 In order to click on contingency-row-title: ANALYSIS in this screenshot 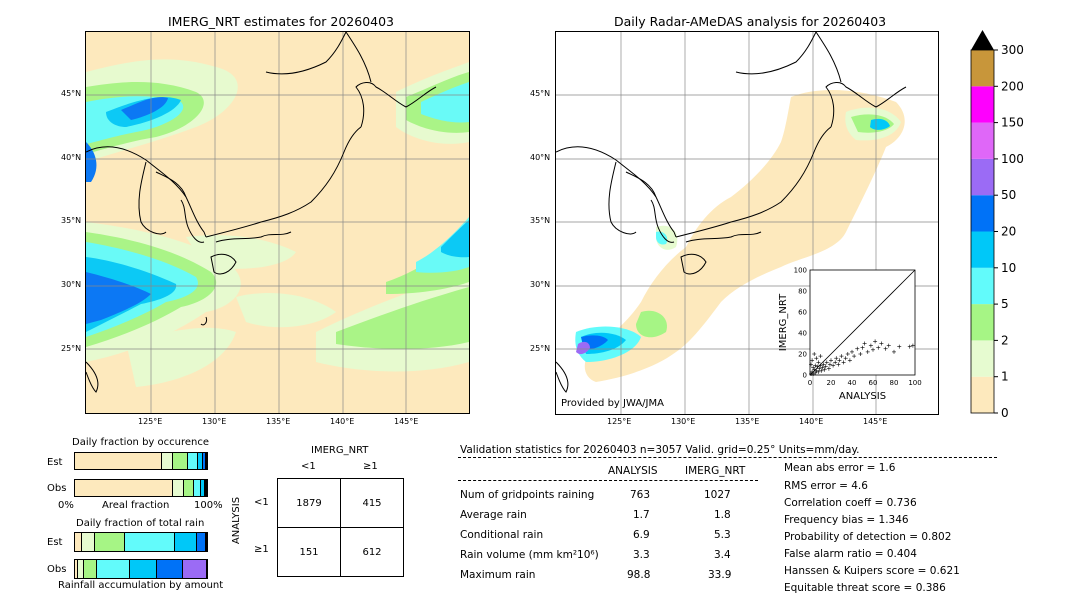, I will do `click(237, 520)`.